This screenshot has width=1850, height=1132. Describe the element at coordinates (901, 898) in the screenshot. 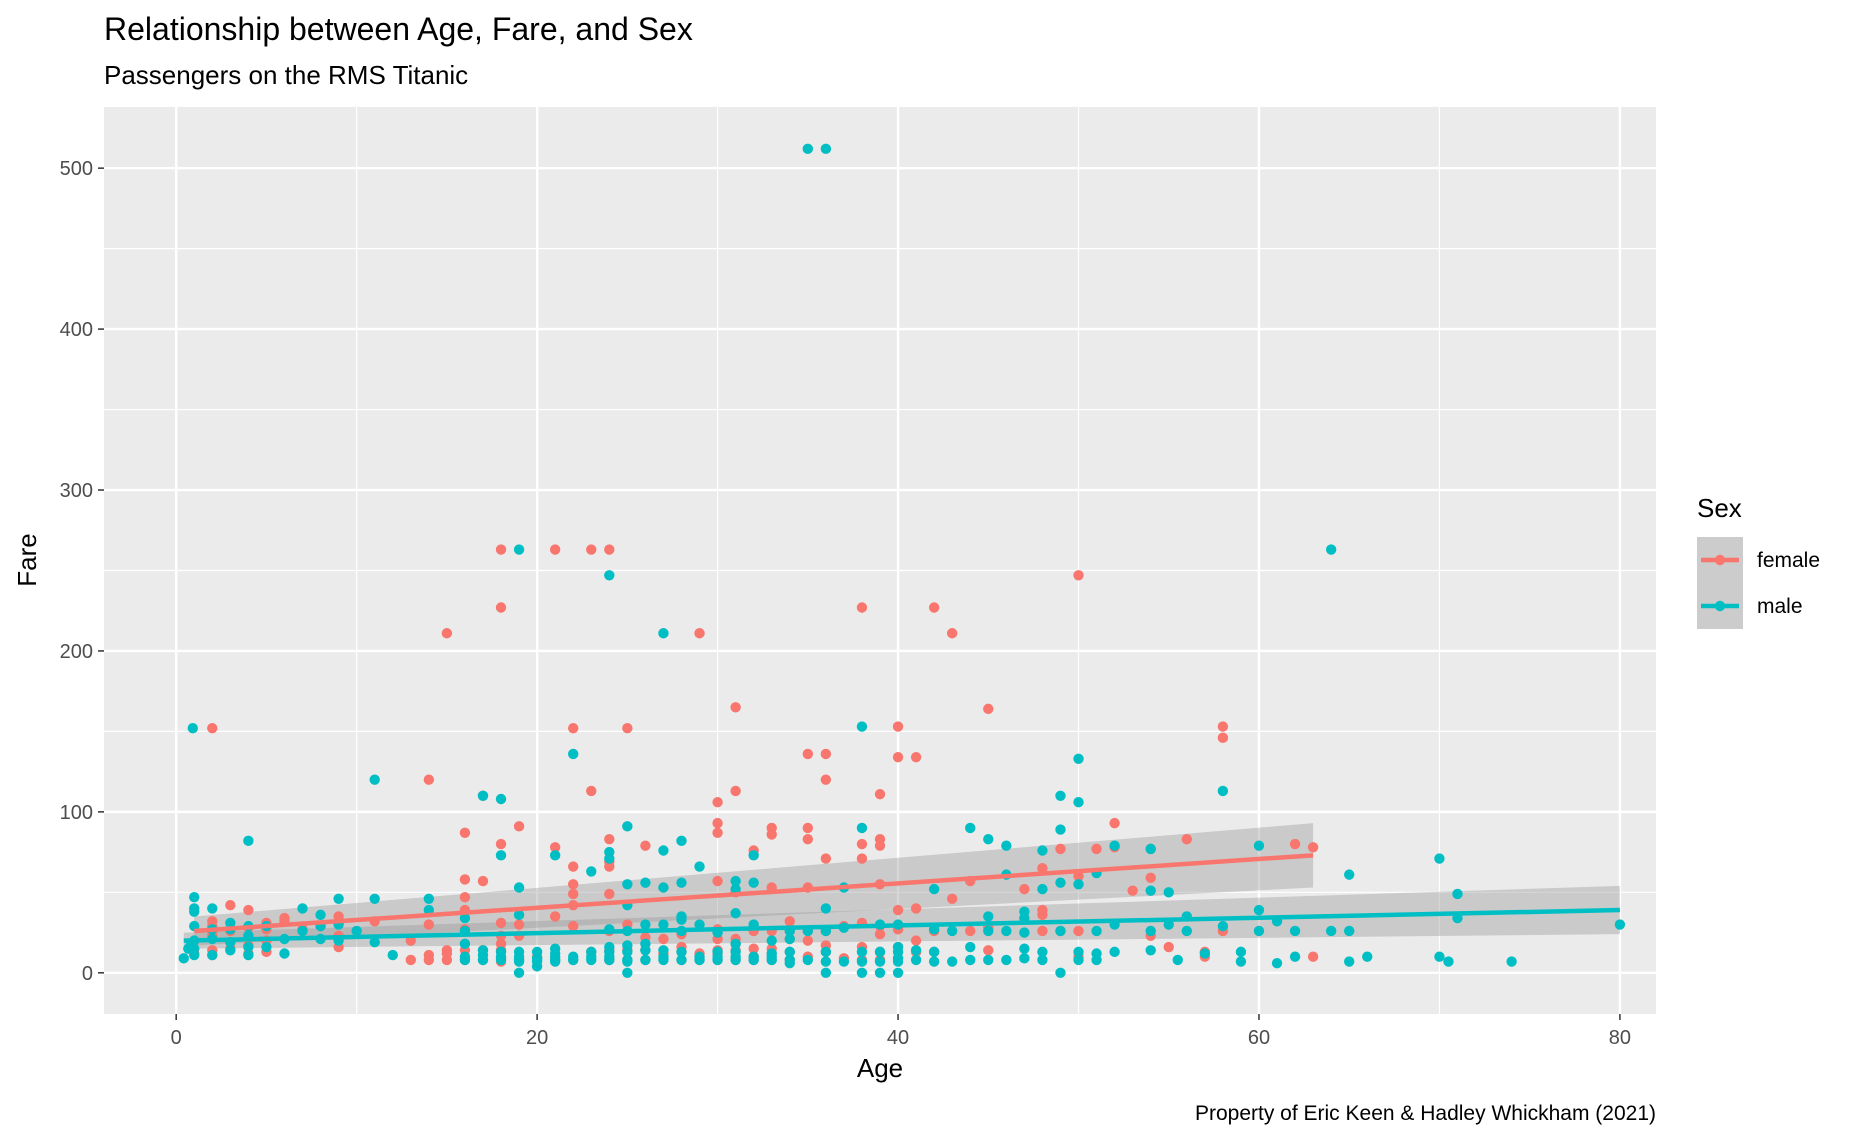

I see `fit-lines` at that location.